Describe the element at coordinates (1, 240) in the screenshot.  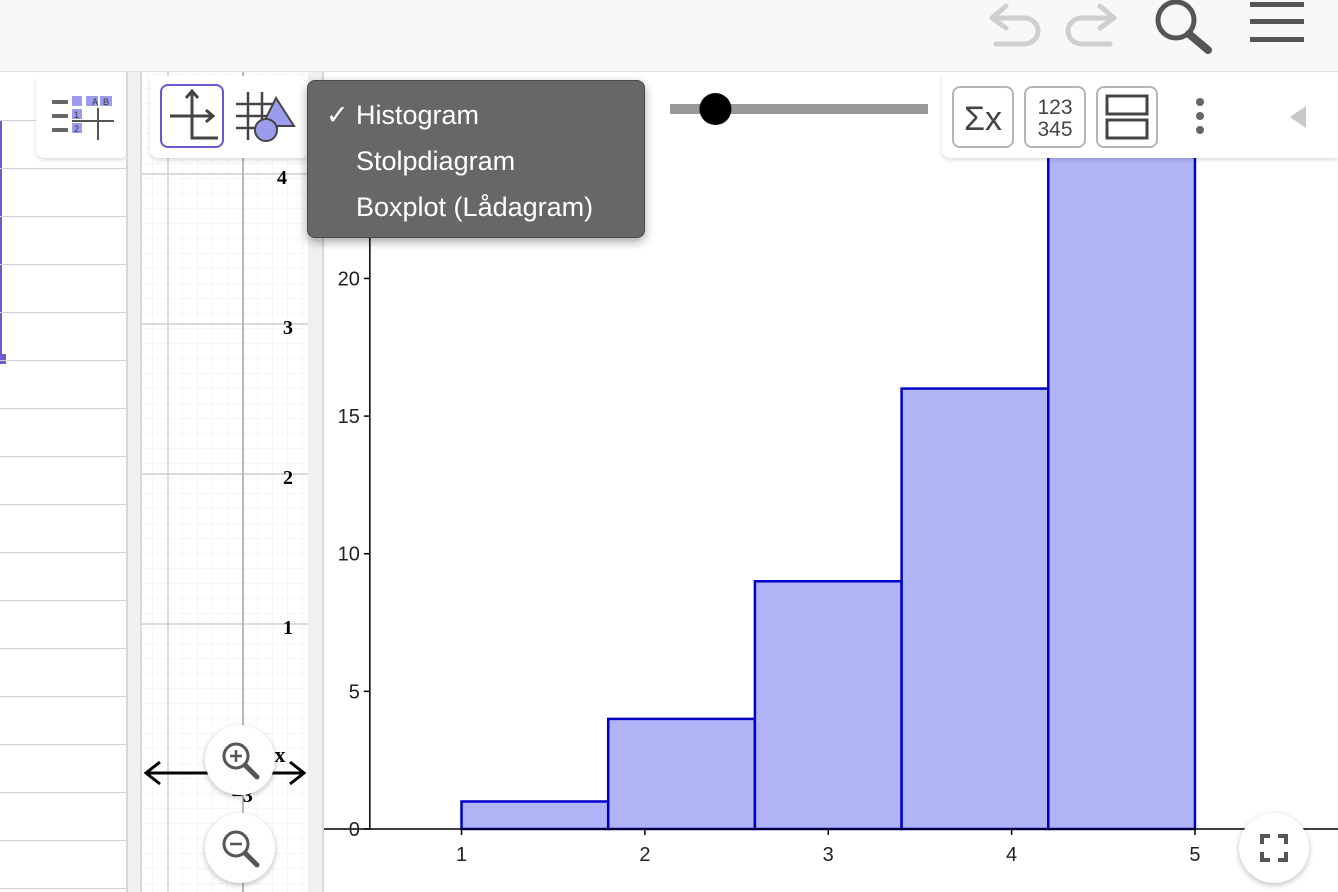
I see `selected-column-marker` at that location.